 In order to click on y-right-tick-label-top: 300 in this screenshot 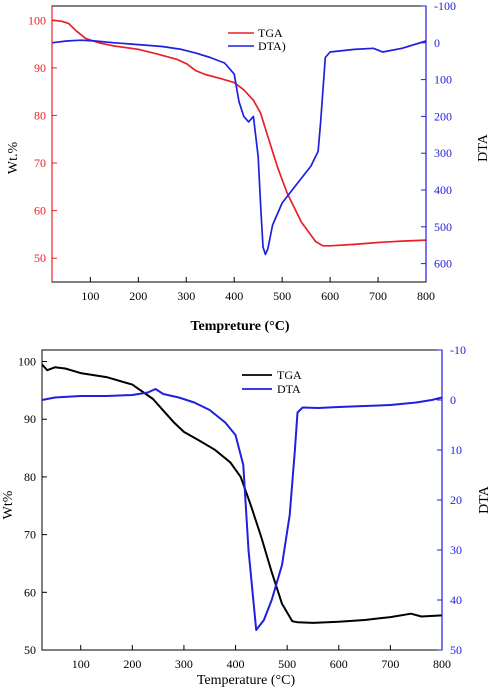, I will do `click(443, 153)`.